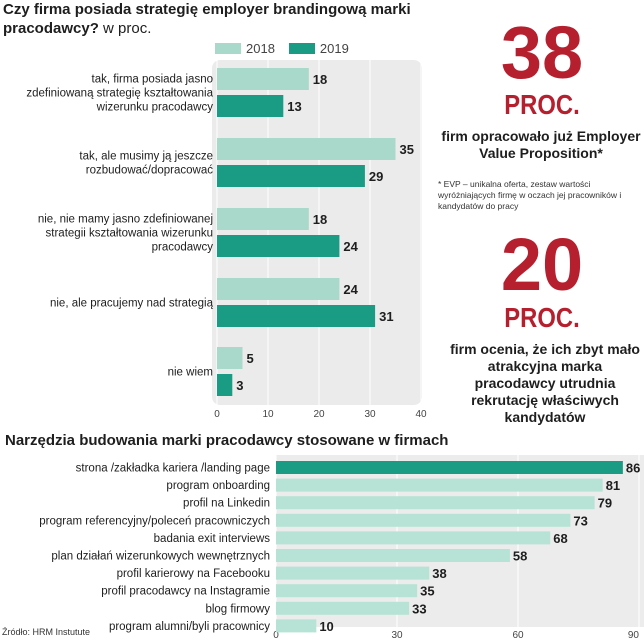 This screenshot has width=644, height=640. Describe the element at coordinates (634, 635) in the screenshot. I see `chart2-x-tick: 90` at that location.